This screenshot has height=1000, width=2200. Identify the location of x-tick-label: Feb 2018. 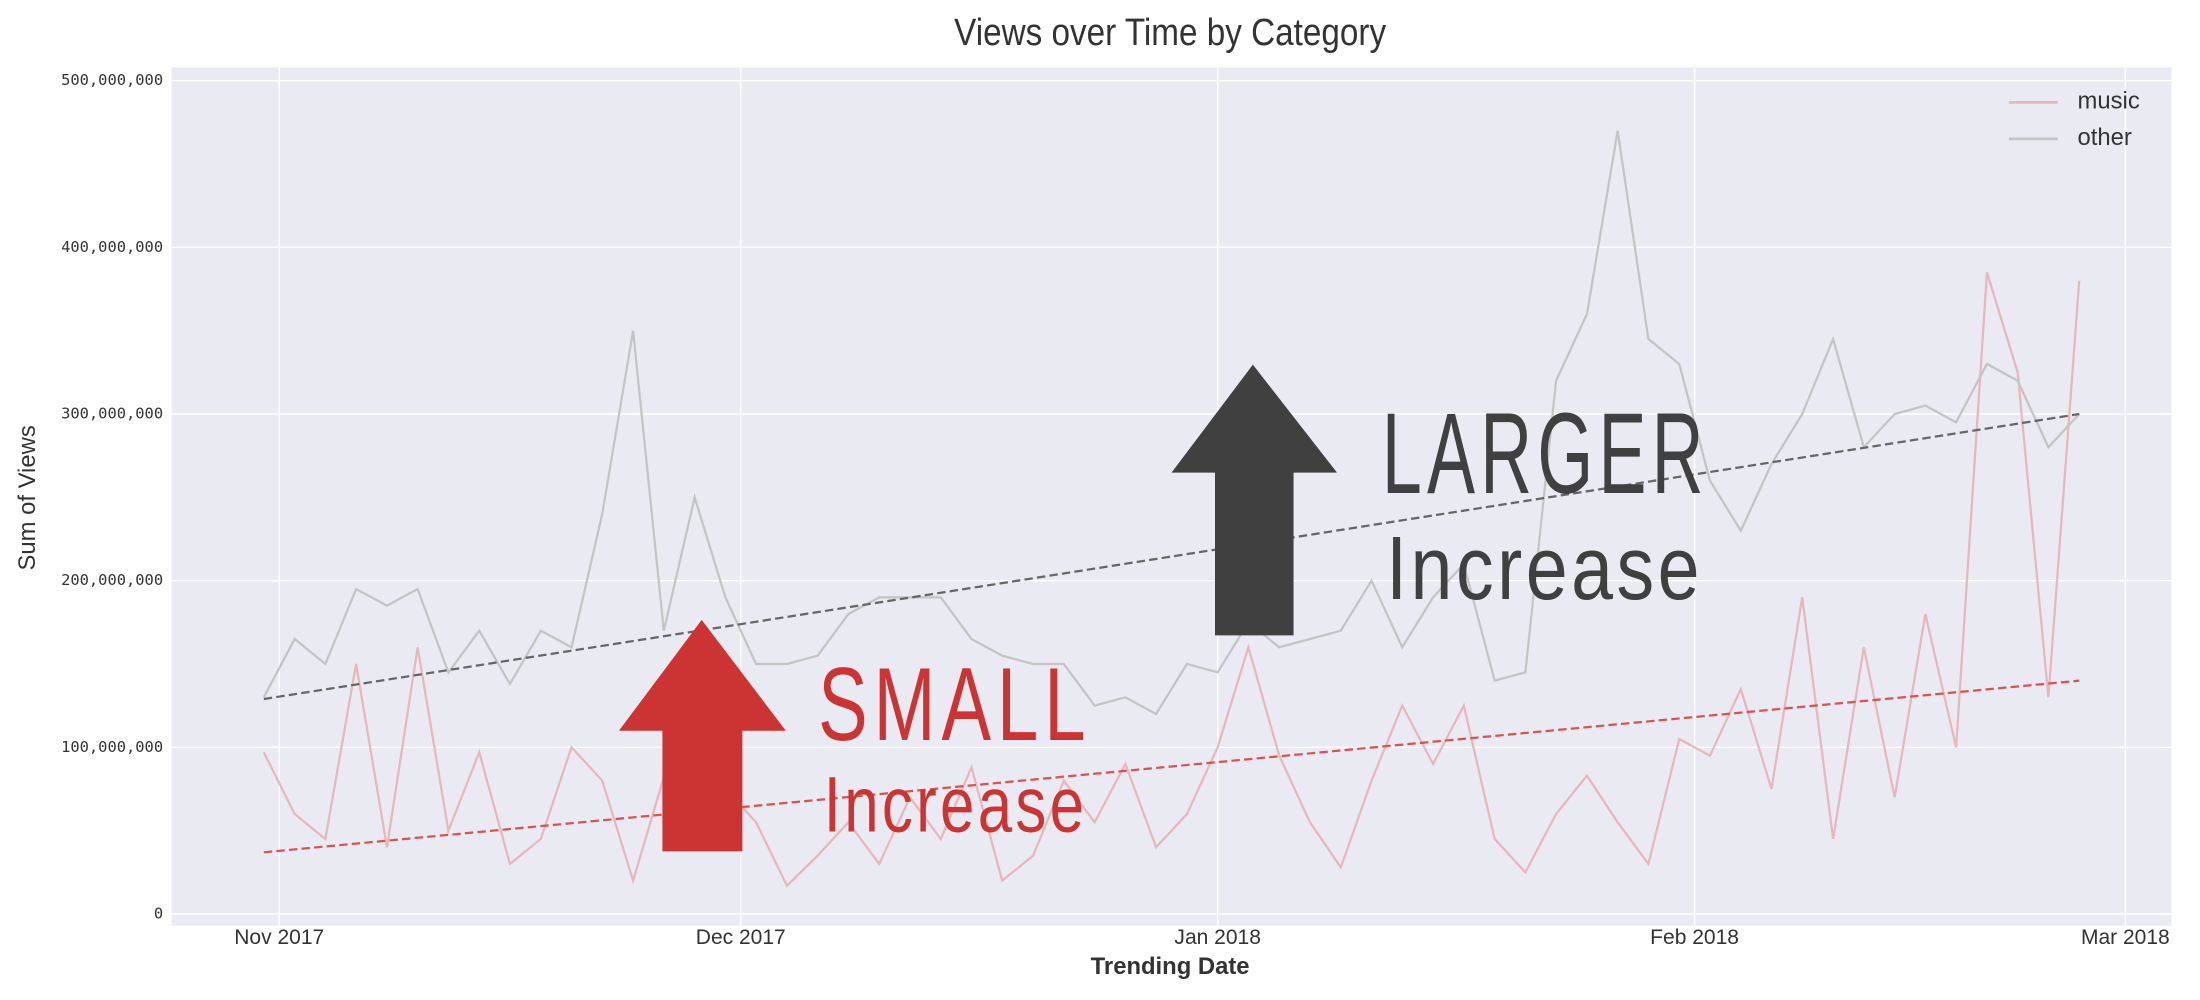
(1694, 937).